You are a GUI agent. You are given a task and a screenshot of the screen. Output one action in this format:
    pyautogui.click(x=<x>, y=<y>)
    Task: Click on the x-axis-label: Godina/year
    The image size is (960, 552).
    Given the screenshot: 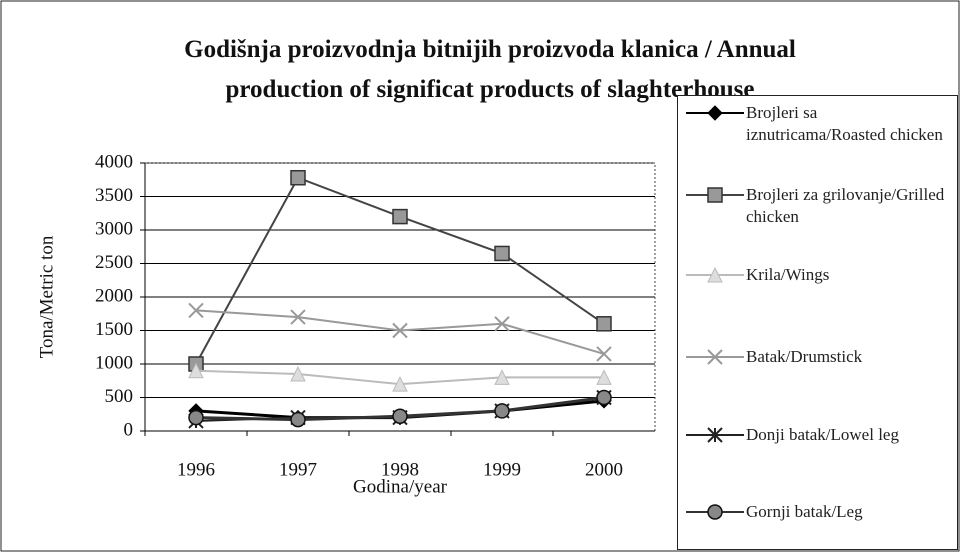 What is the action you would take?
    pyautogui.click(x=400, y=486)
    